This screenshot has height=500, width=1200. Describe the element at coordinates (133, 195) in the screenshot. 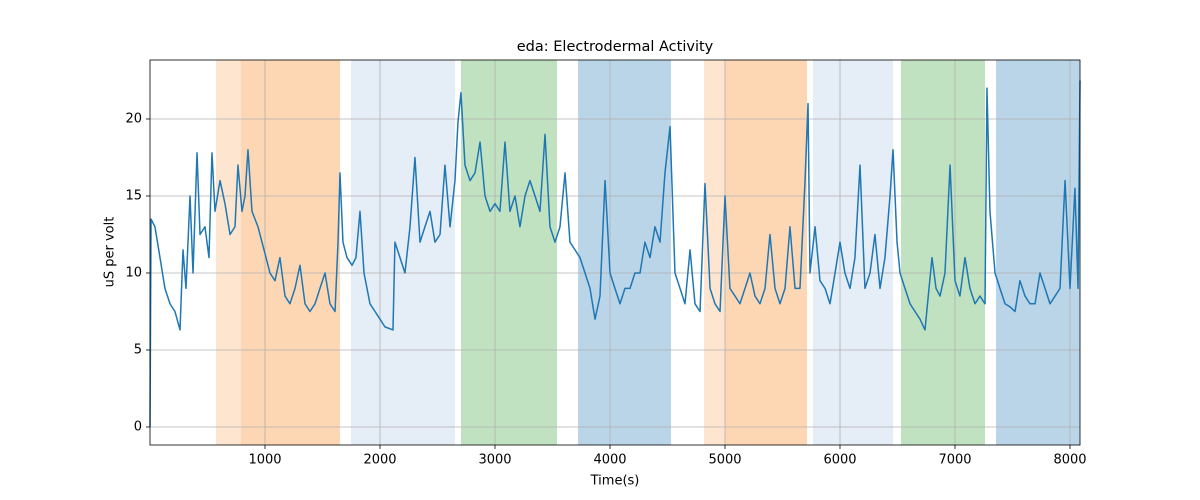

I see `y-tick-label: 15` at that location.